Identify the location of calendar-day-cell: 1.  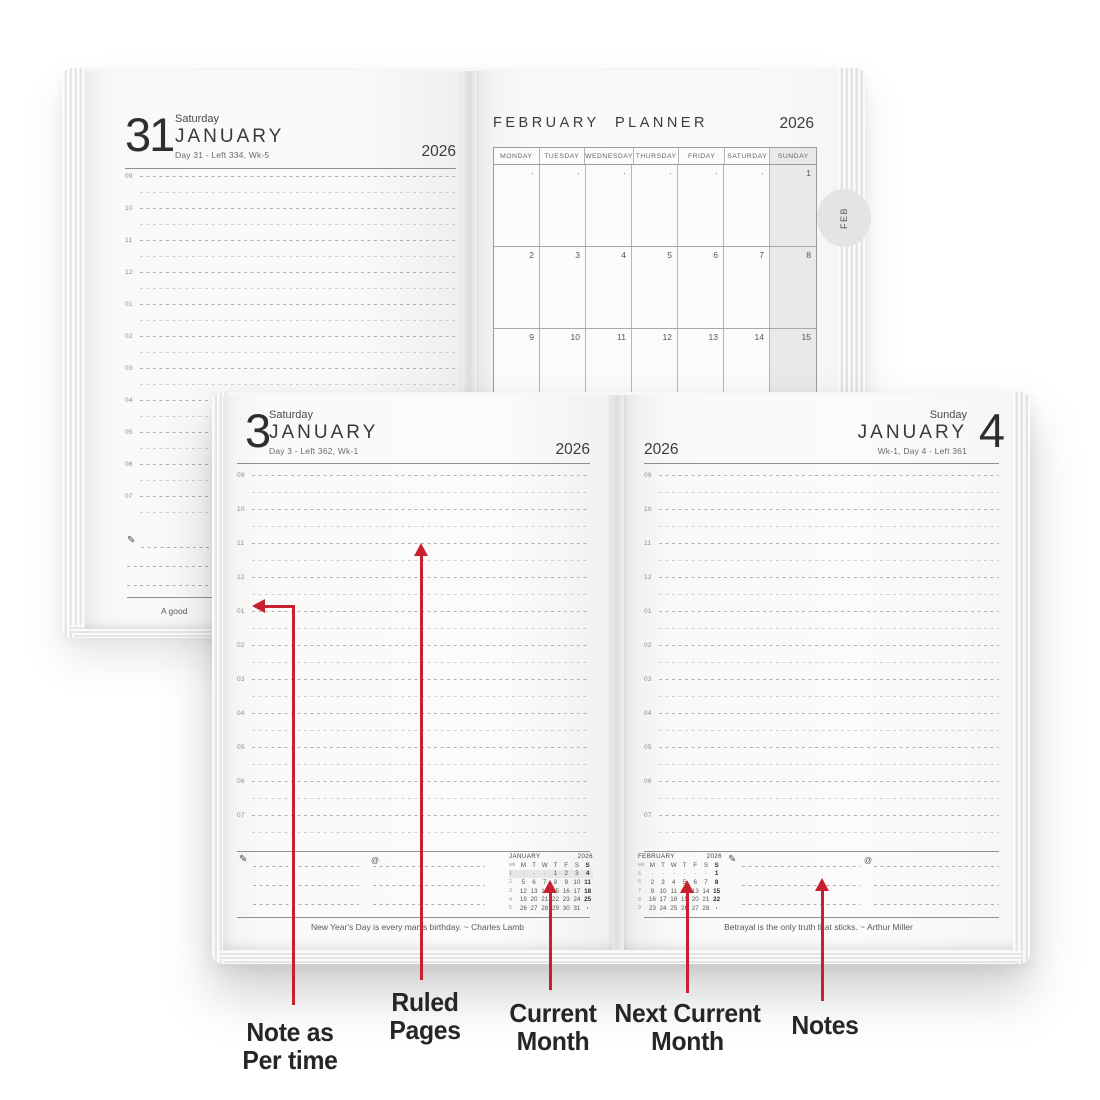
(793, 205).